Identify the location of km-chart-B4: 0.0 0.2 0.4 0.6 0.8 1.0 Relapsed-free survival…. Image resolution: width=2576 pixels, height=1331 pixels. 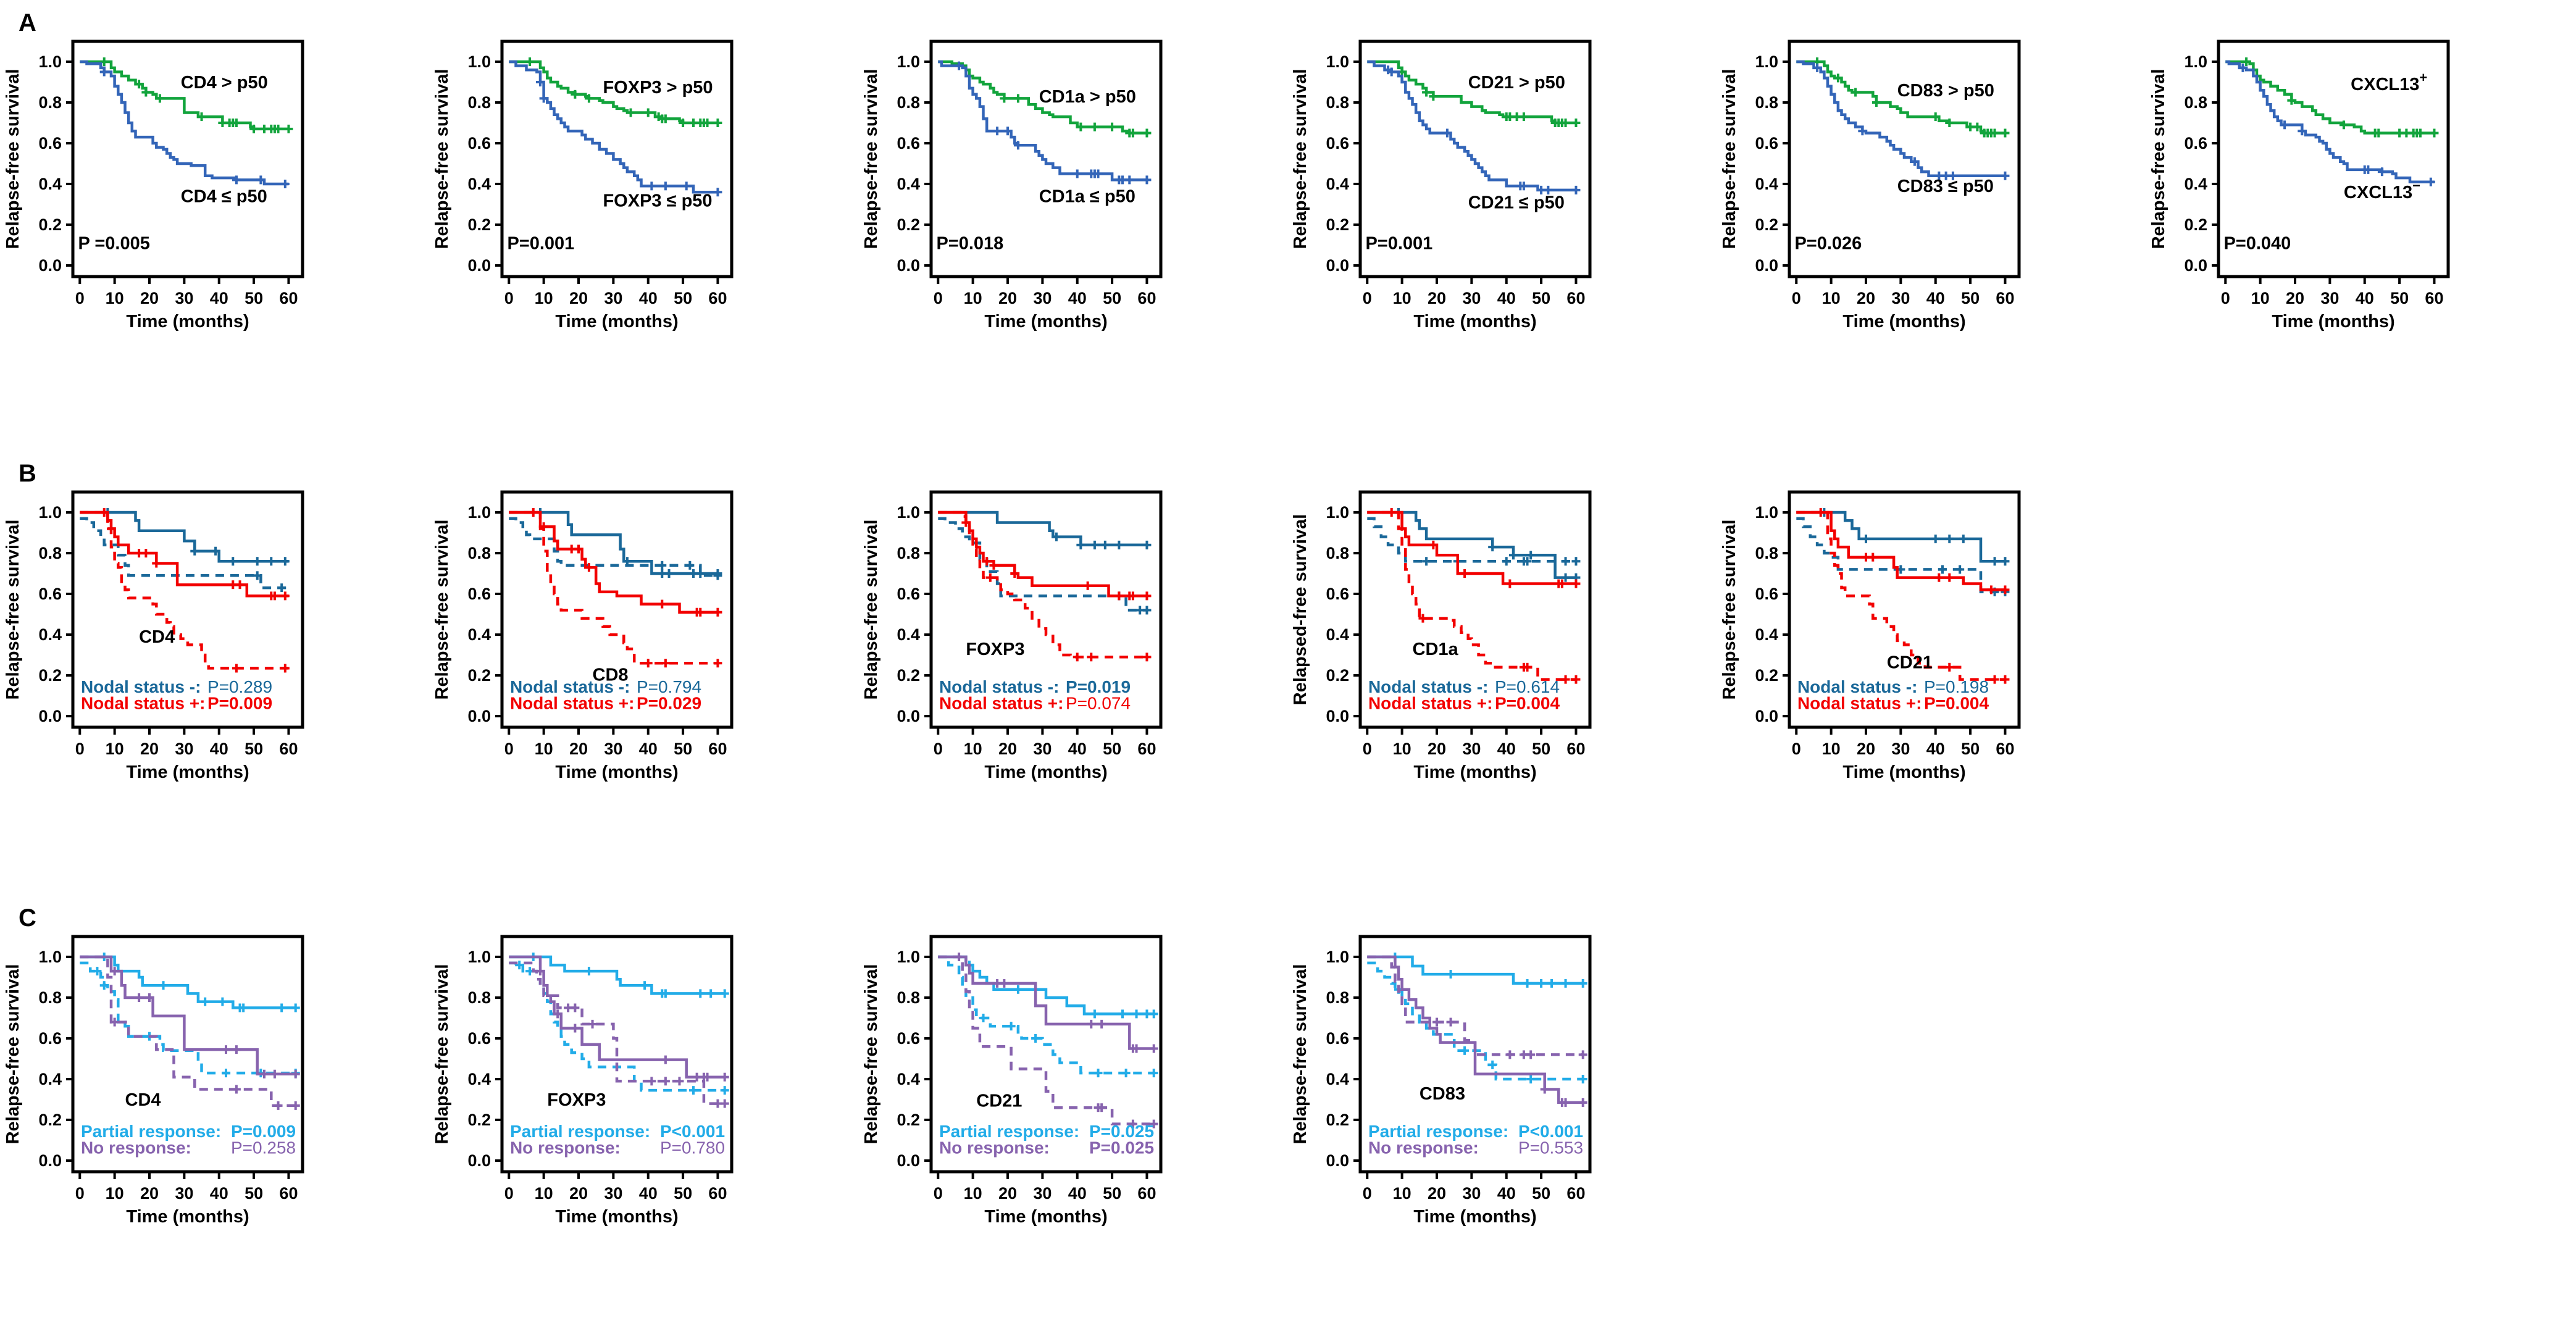
(1441, 636).